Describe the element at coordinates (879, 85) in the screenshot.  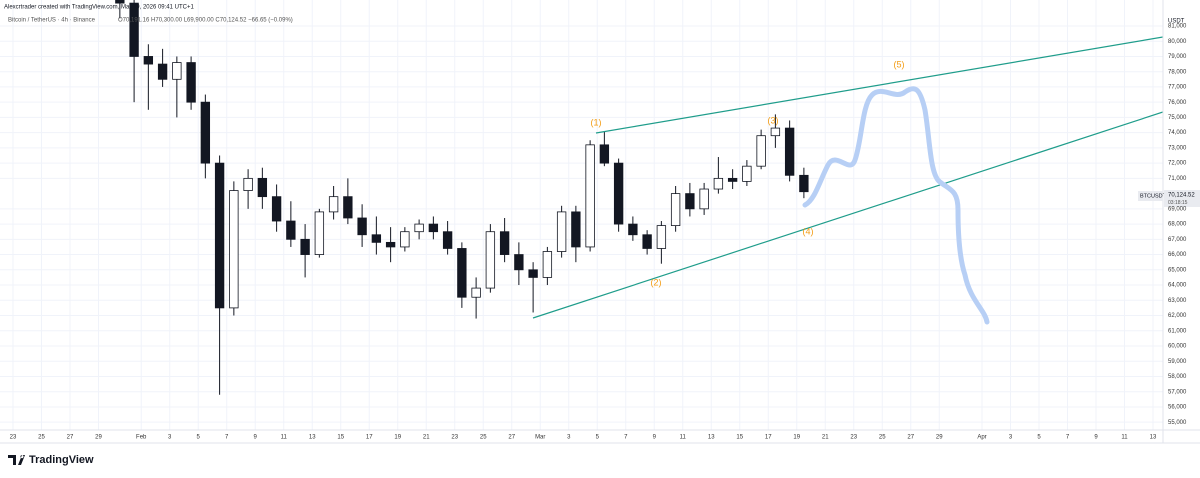
I see `upper-trendline` at that location.